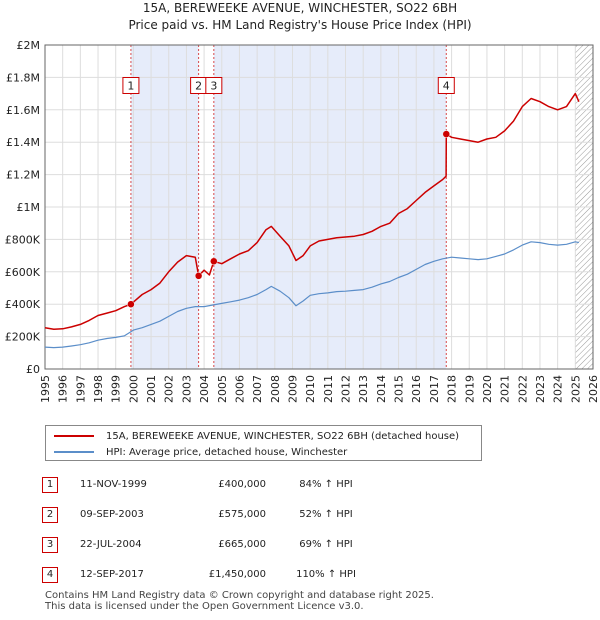  What do you see at coordinates (328, 389) in the screenshot?
I see `x-tick-label: 2011` at bounding box center [328, 389].